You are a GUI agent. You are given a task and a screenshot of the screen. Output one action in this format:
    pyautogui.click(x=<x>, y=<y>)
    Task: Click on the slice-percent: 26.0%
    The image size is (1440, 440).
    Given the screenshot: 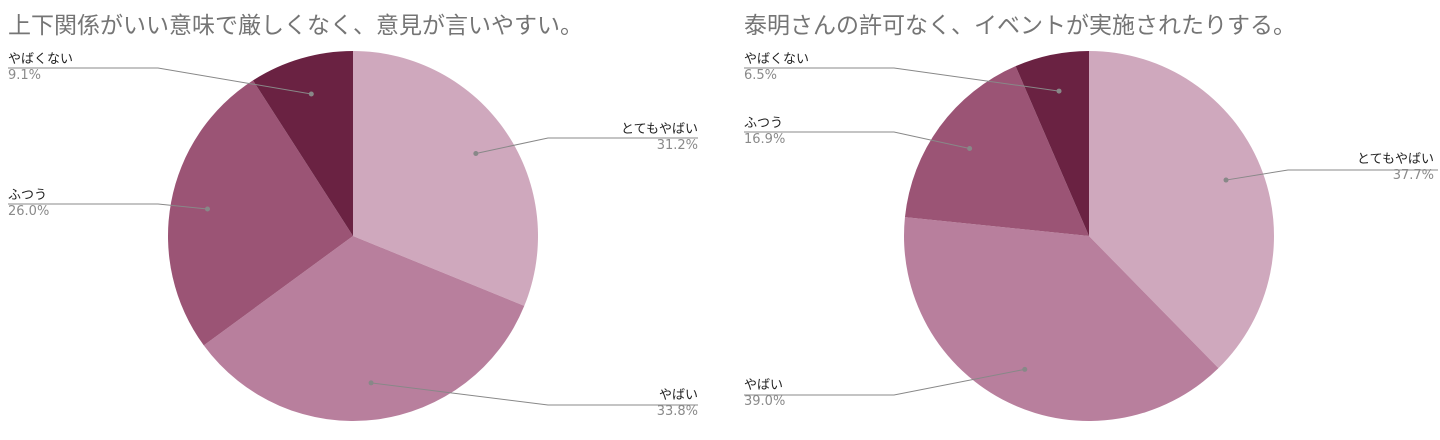 What is the action you would take?
    pyautogui.click(x=29, y=211)
    